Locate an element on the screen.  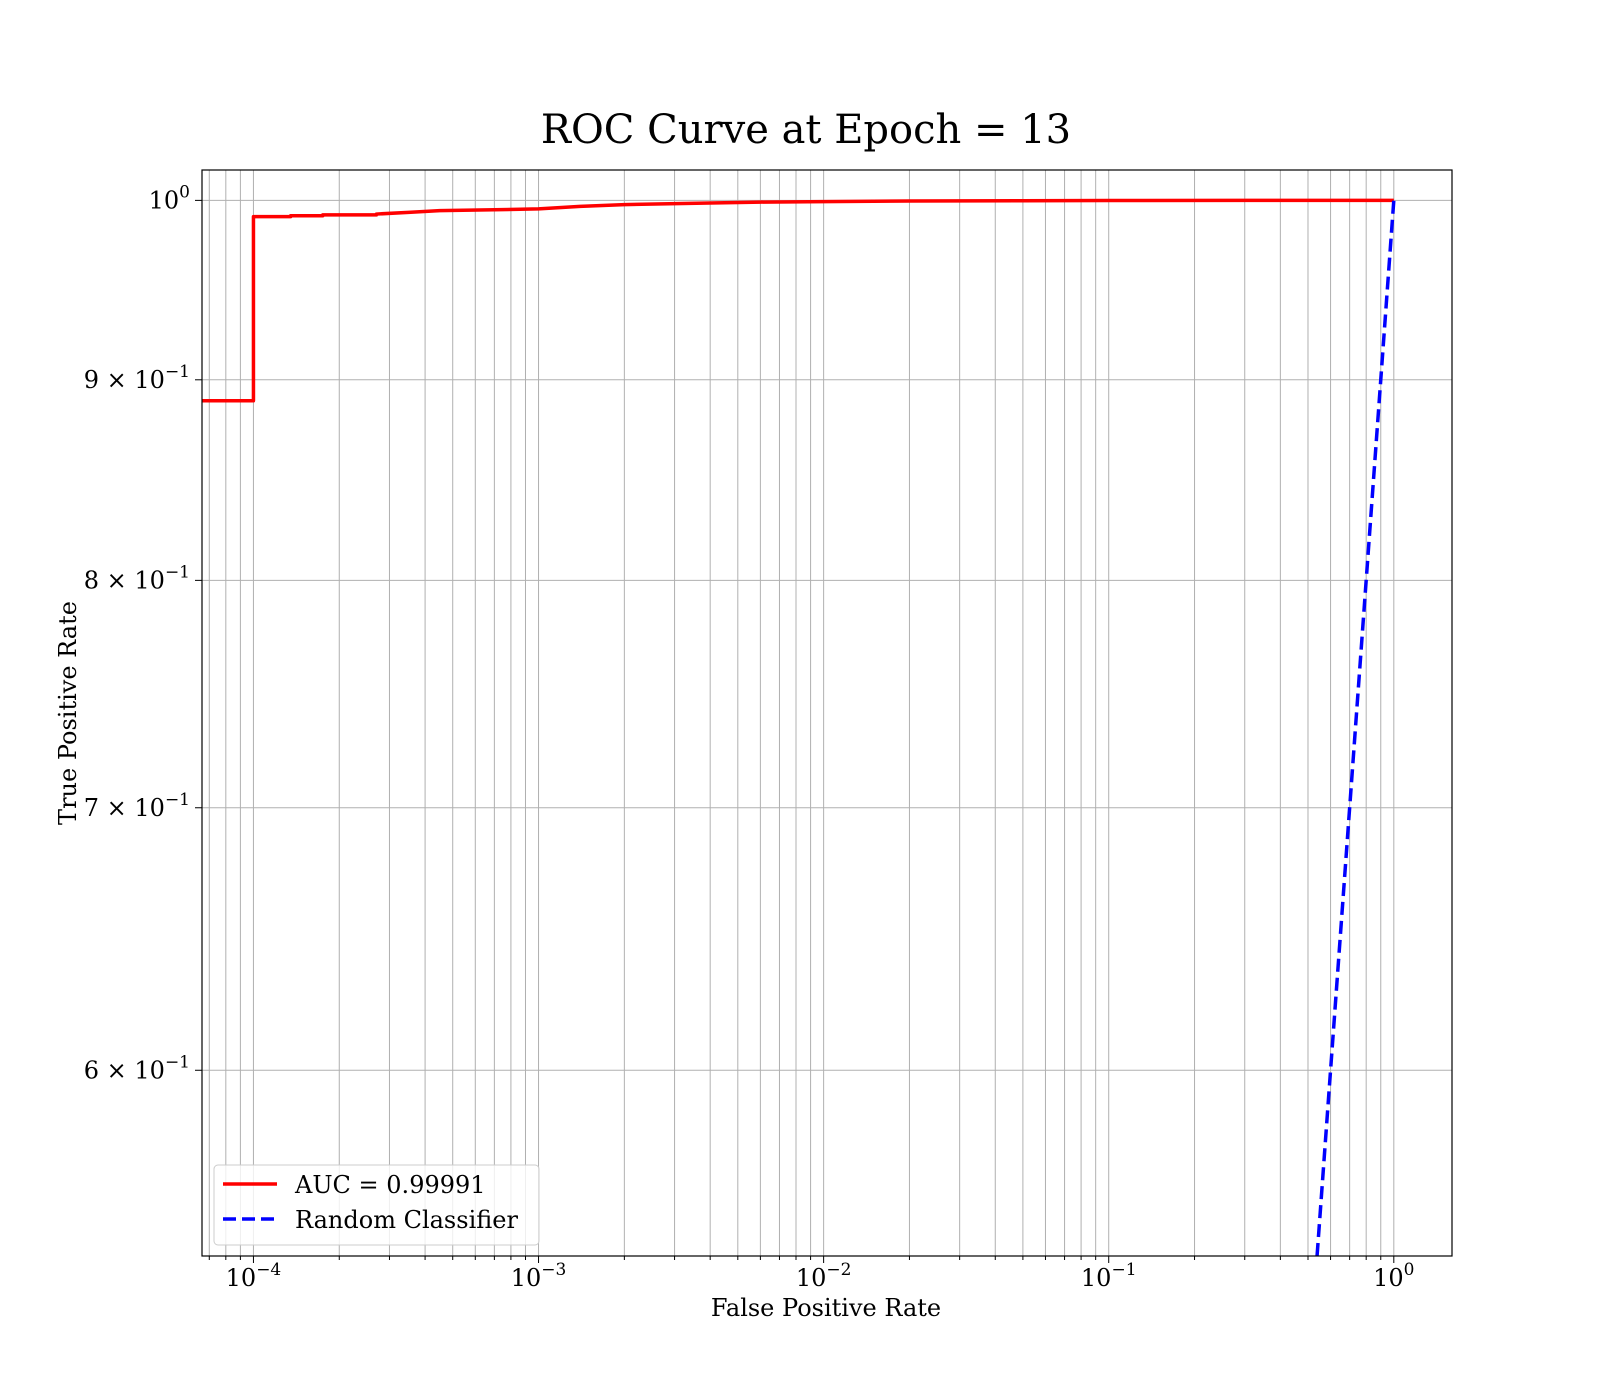
x-tick-label-0: 10⁻⁴ is located at coordinates (254, 1276).